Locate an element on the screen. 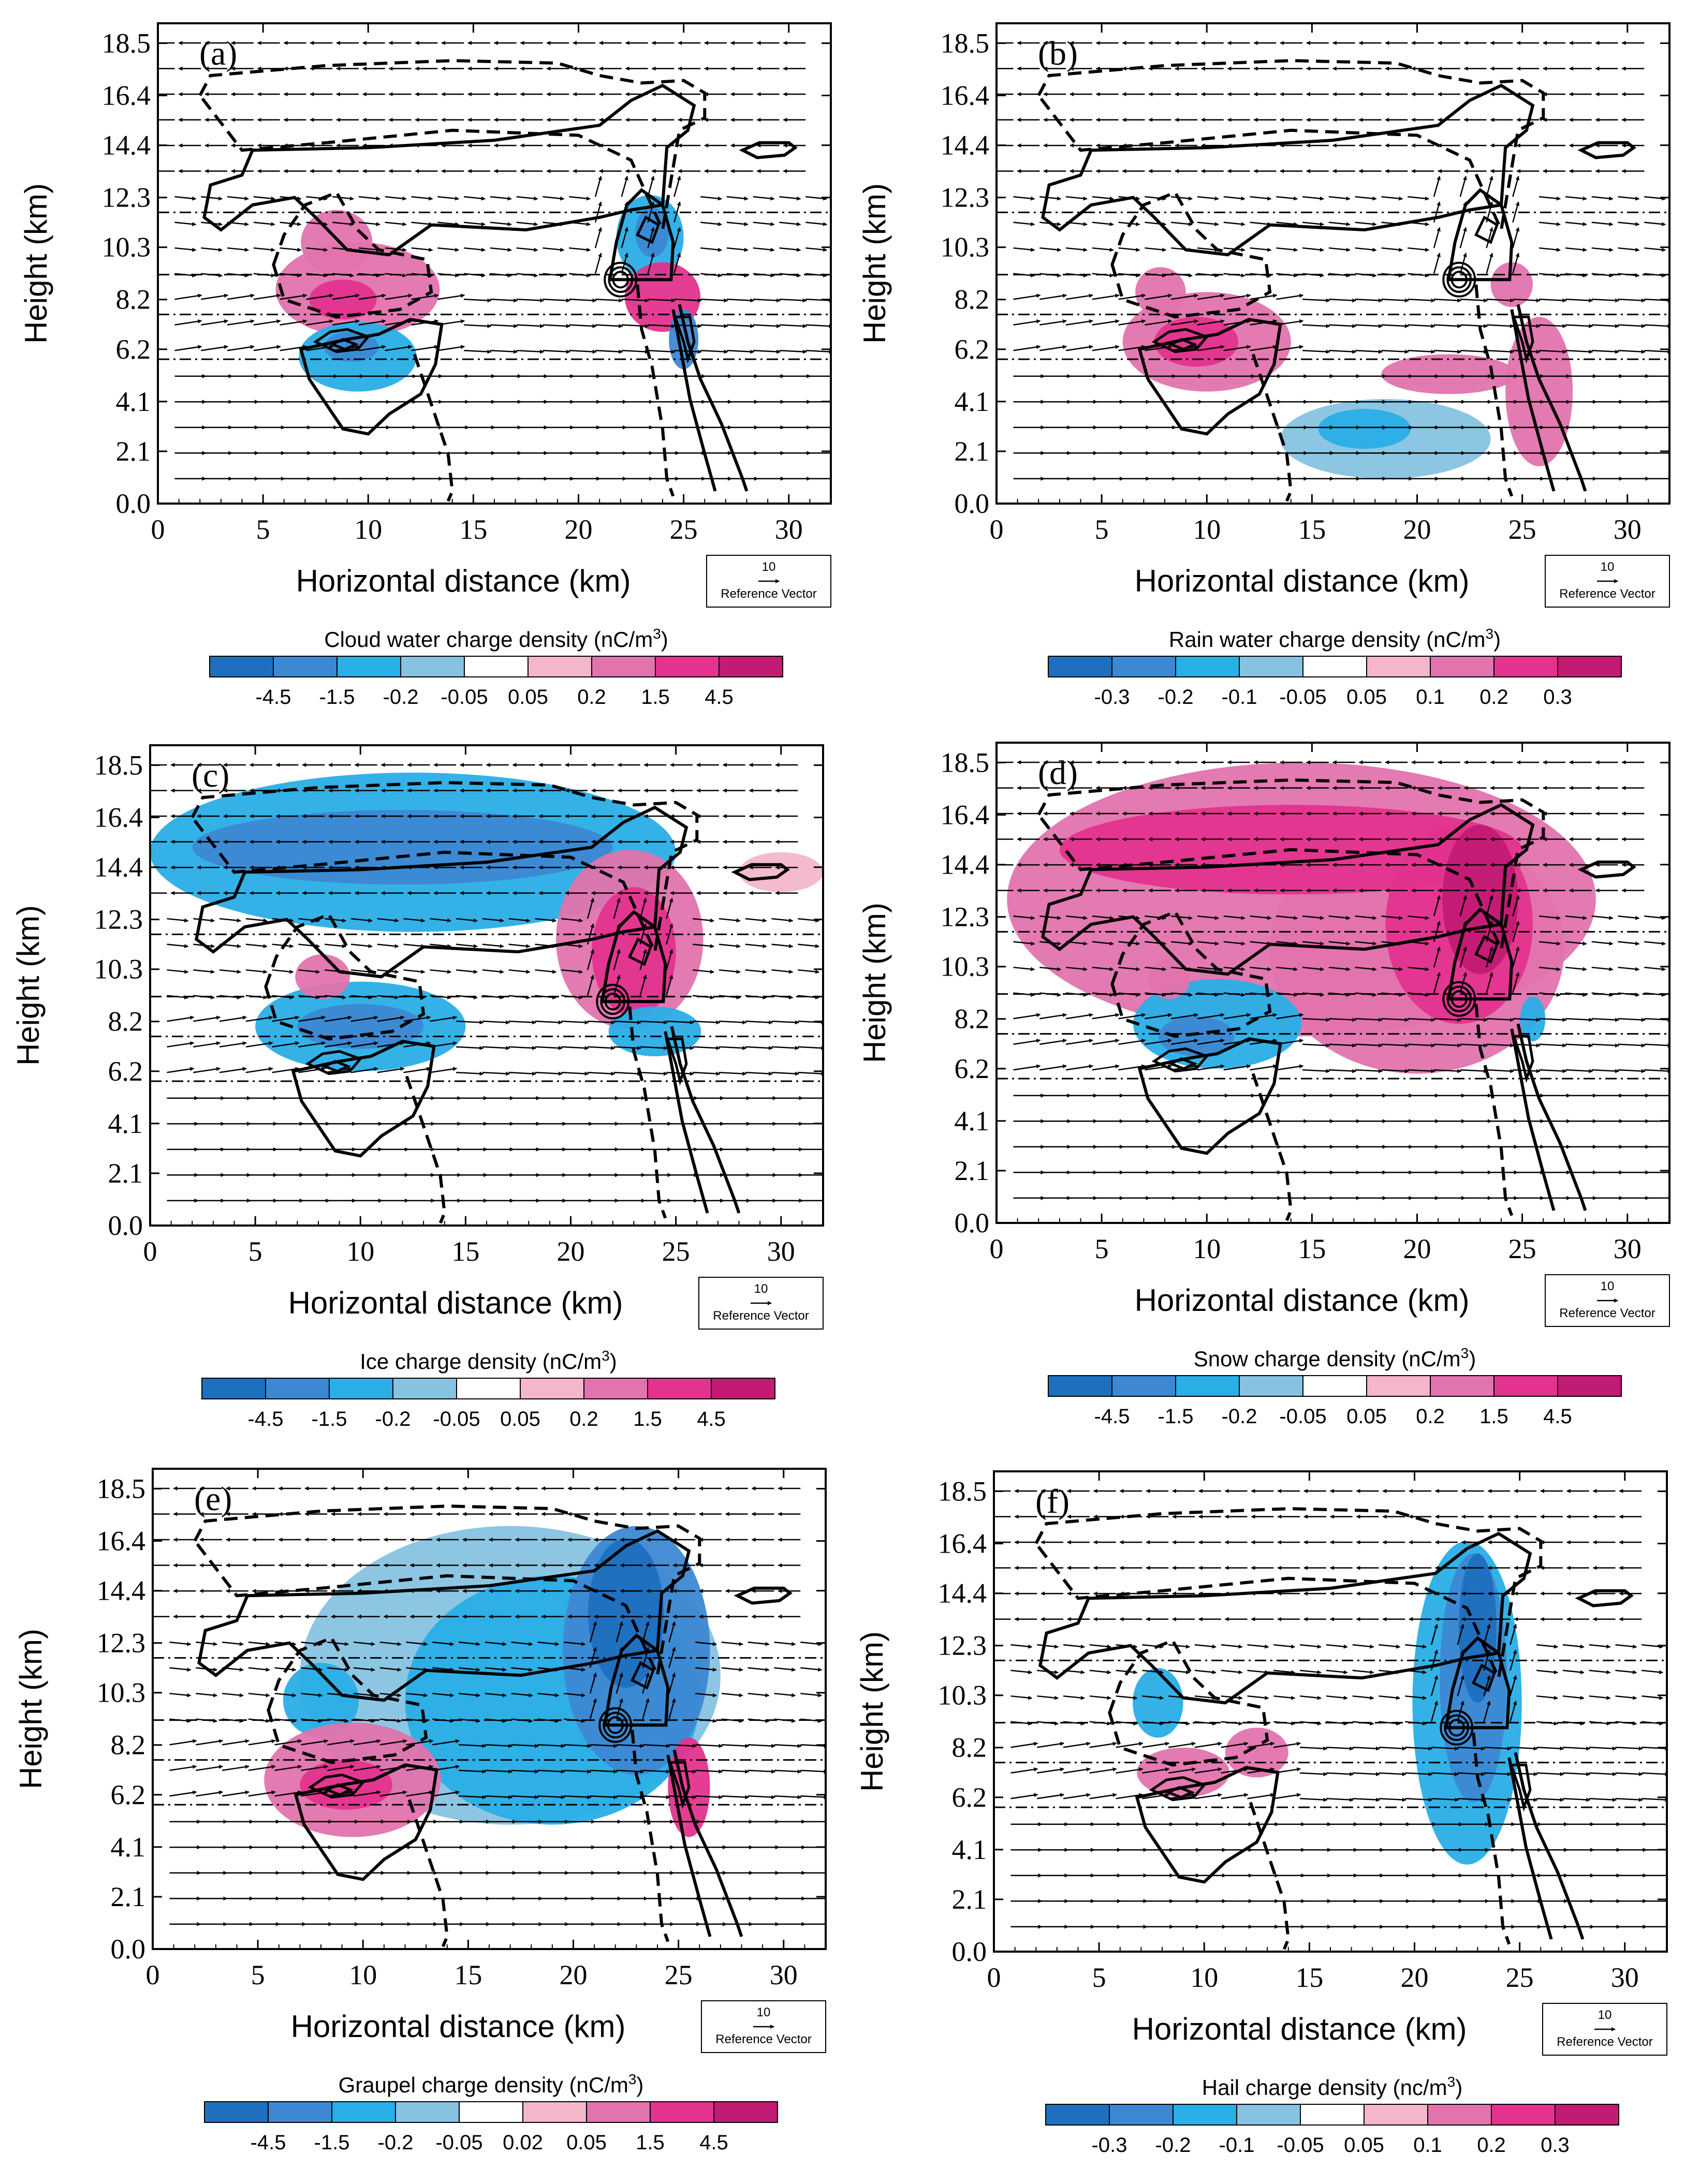 This screenshot has width=1685, height=2184. y-tick-label: 0.0 is located at coordinates (972, 1222).